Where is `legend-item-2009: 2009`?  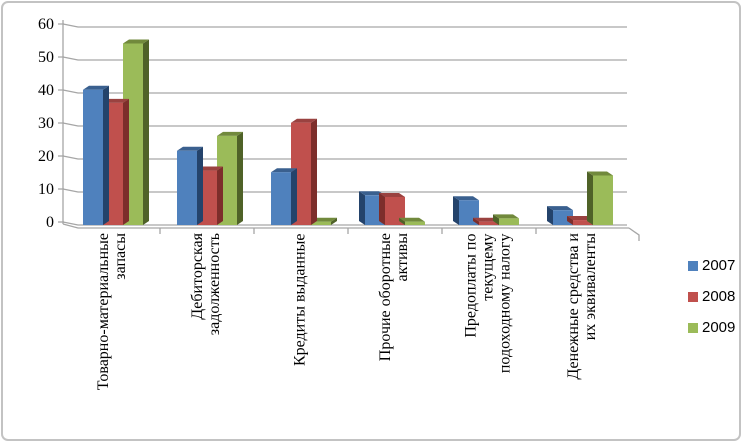 legend-item-2009: 2009 is located at coordinates (711, 327).